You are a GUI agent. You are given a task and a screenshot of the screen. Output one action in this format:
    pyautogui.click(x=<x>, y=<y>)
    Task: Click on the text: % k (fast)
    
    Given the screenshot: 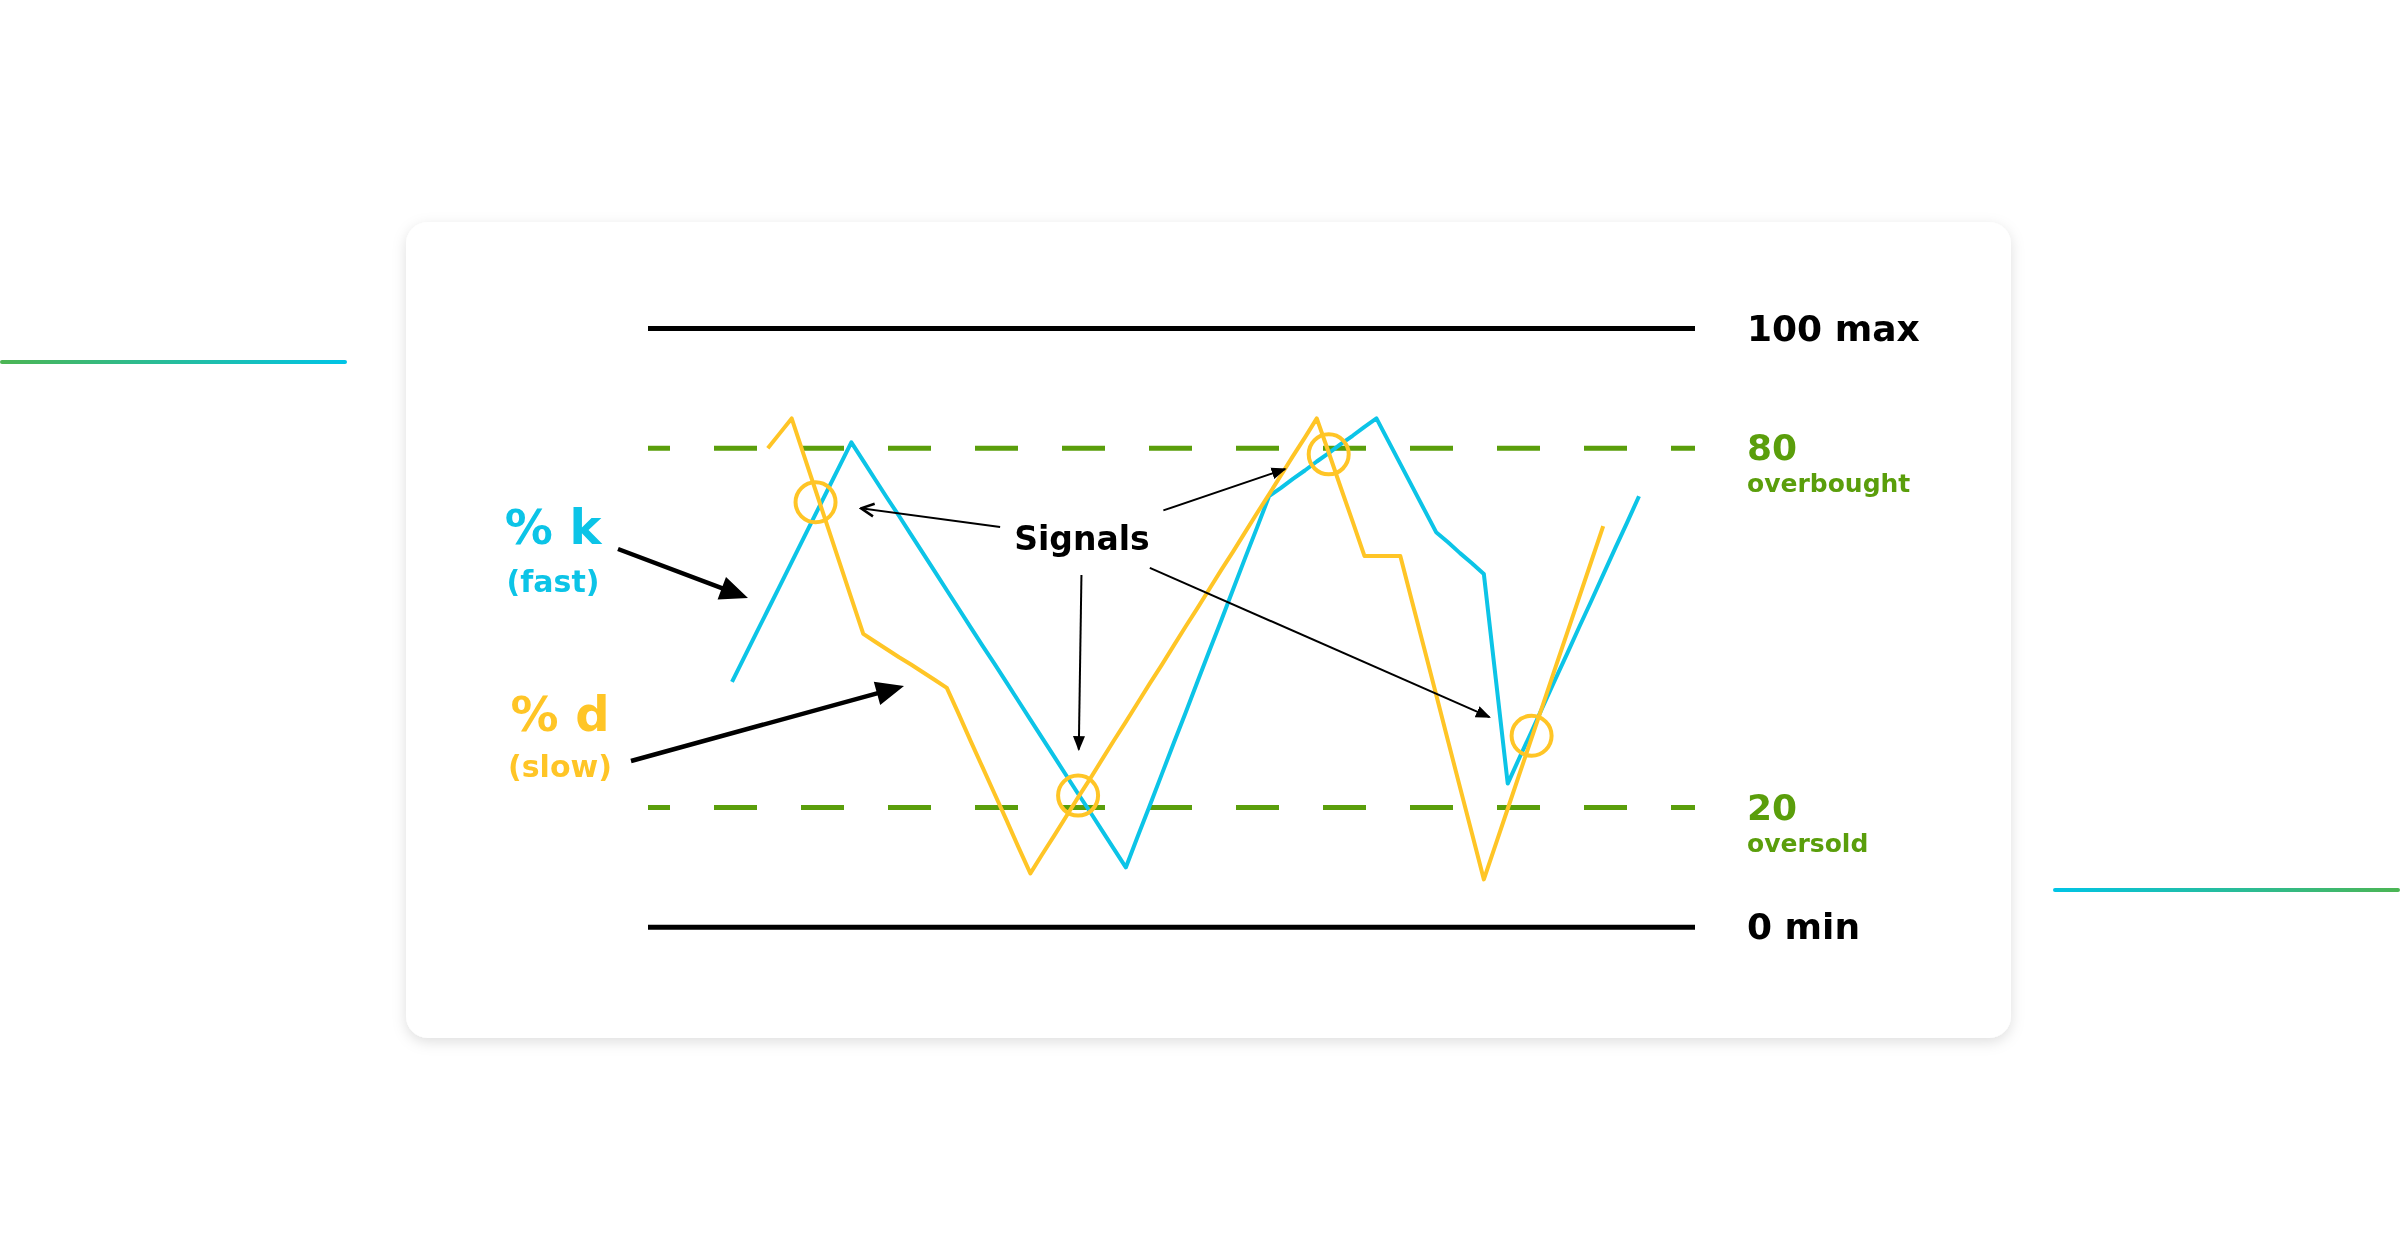 What is the action you would take?
    pyautogui.click(x=553, y=549)
    